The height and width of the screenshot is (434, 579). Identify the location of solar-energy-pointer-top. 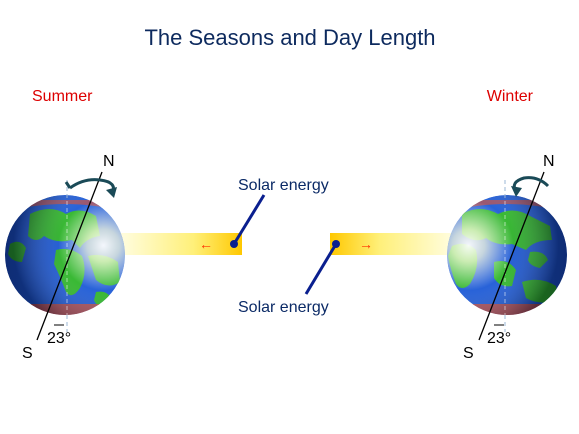
(249, 219).